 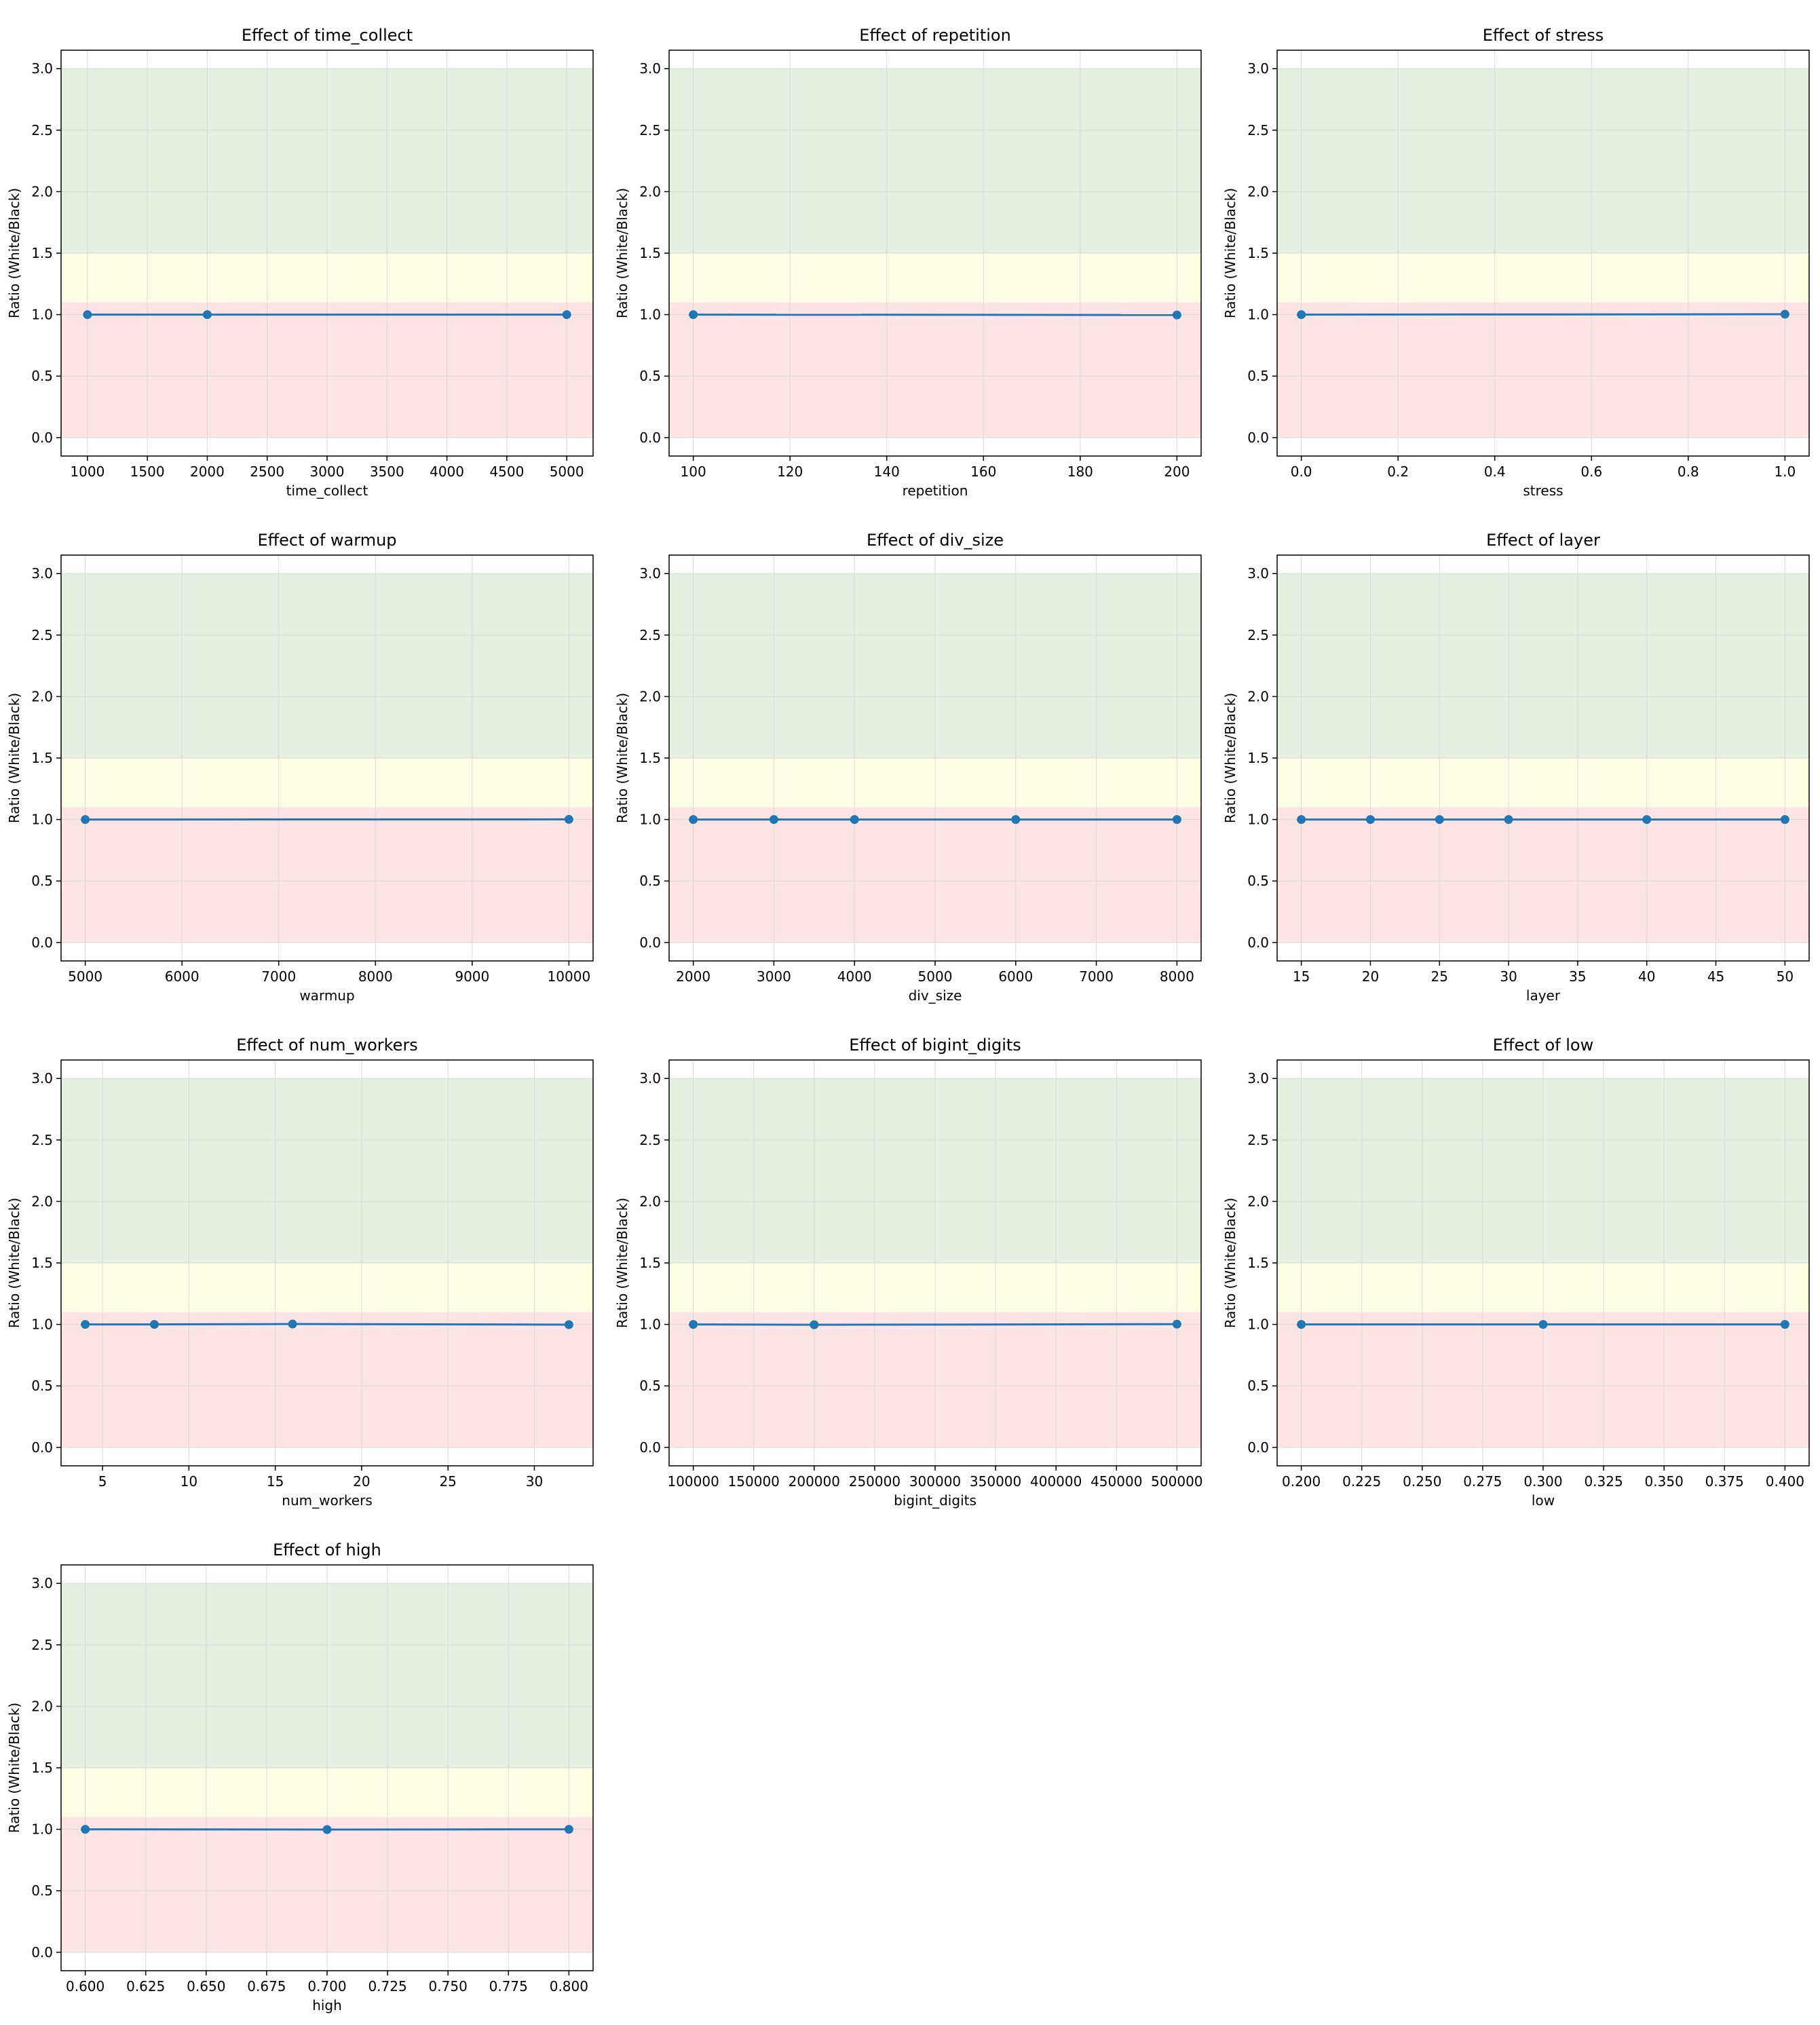 I want to click on x-tick-label: 35, so click(x=1577, y=976).